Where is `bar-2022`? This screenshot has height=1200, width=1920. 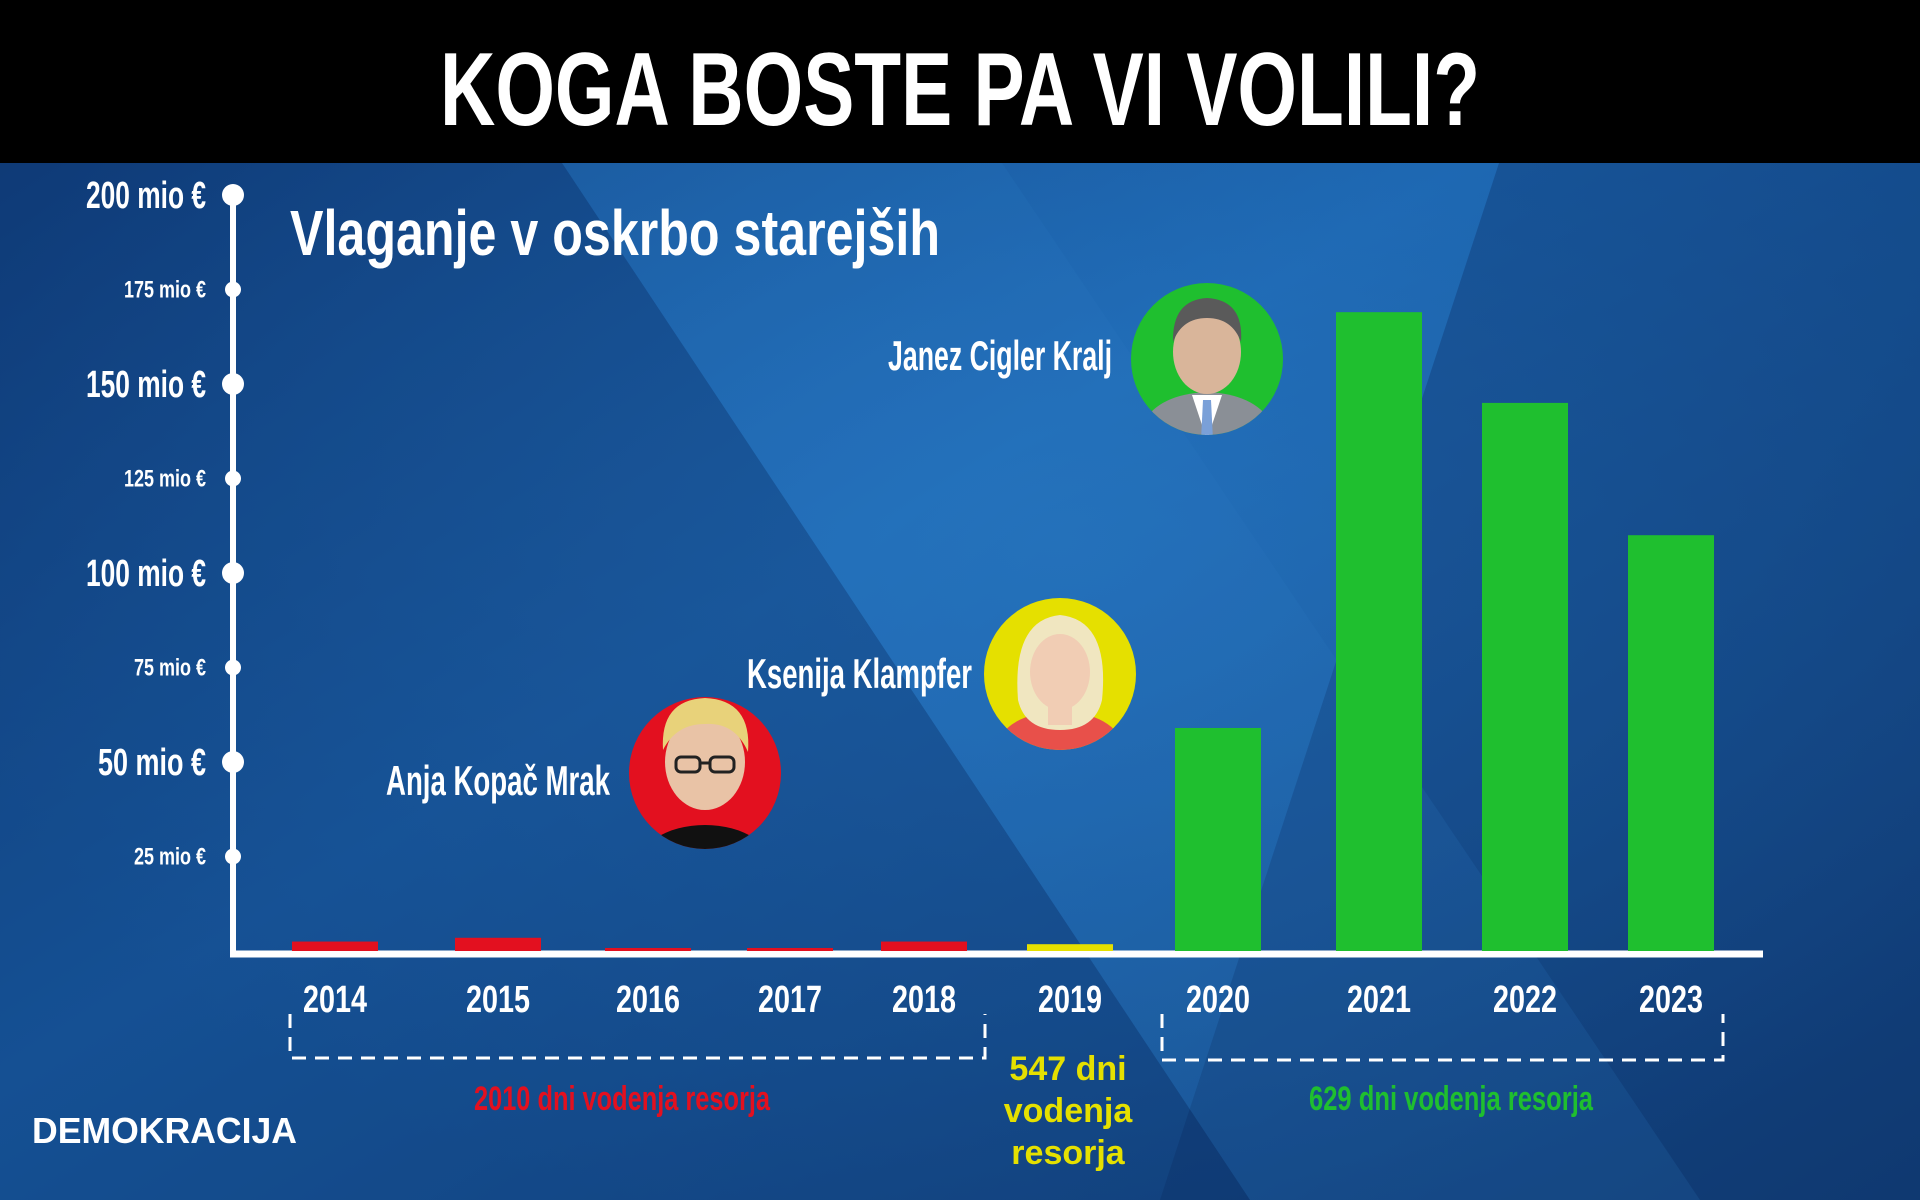 bar-2022 is located at coordinates (1525, 676).